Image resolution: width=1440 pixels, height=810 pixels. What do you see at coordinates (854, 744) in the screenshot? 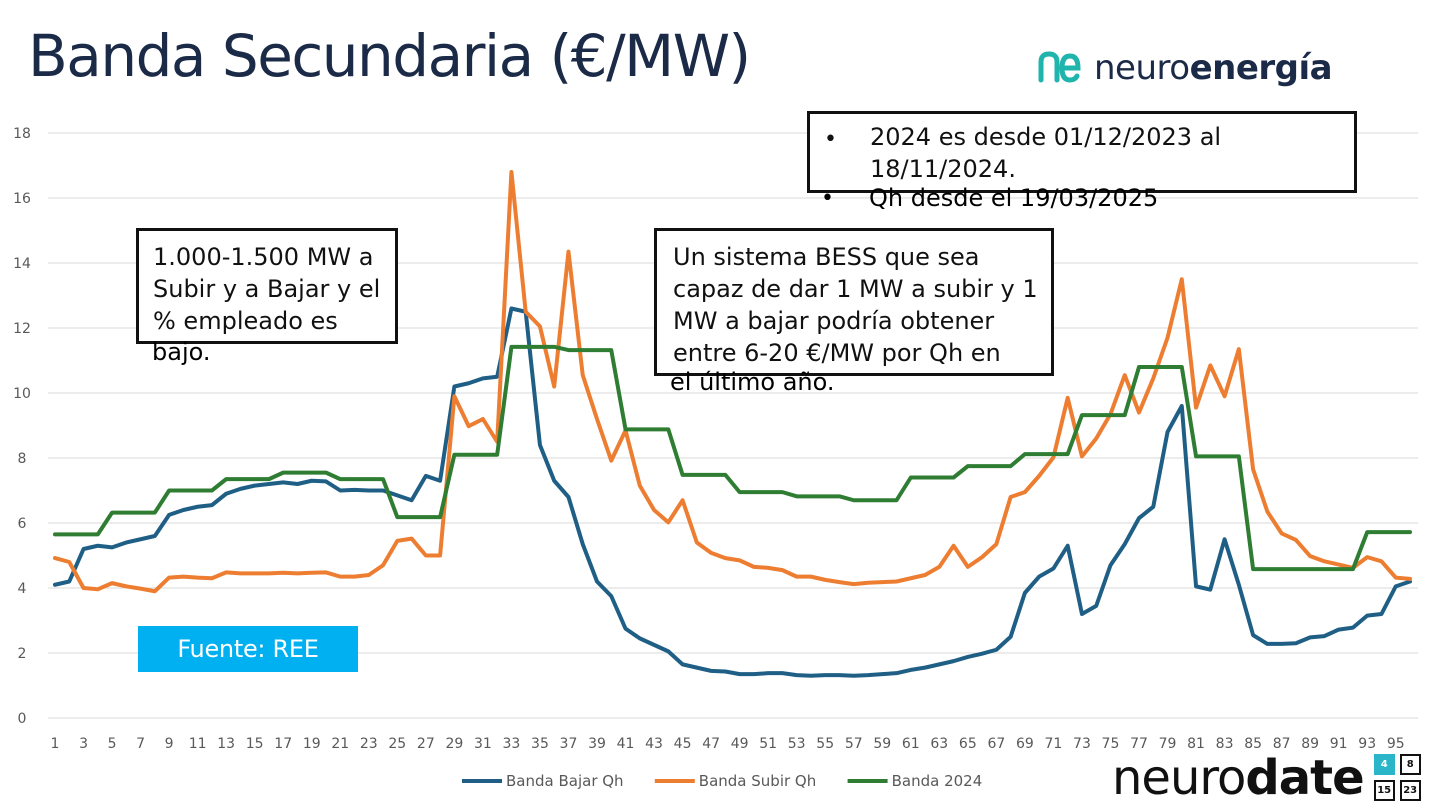
I see `x-tick-label: 57` at bounding box center [854, 744].